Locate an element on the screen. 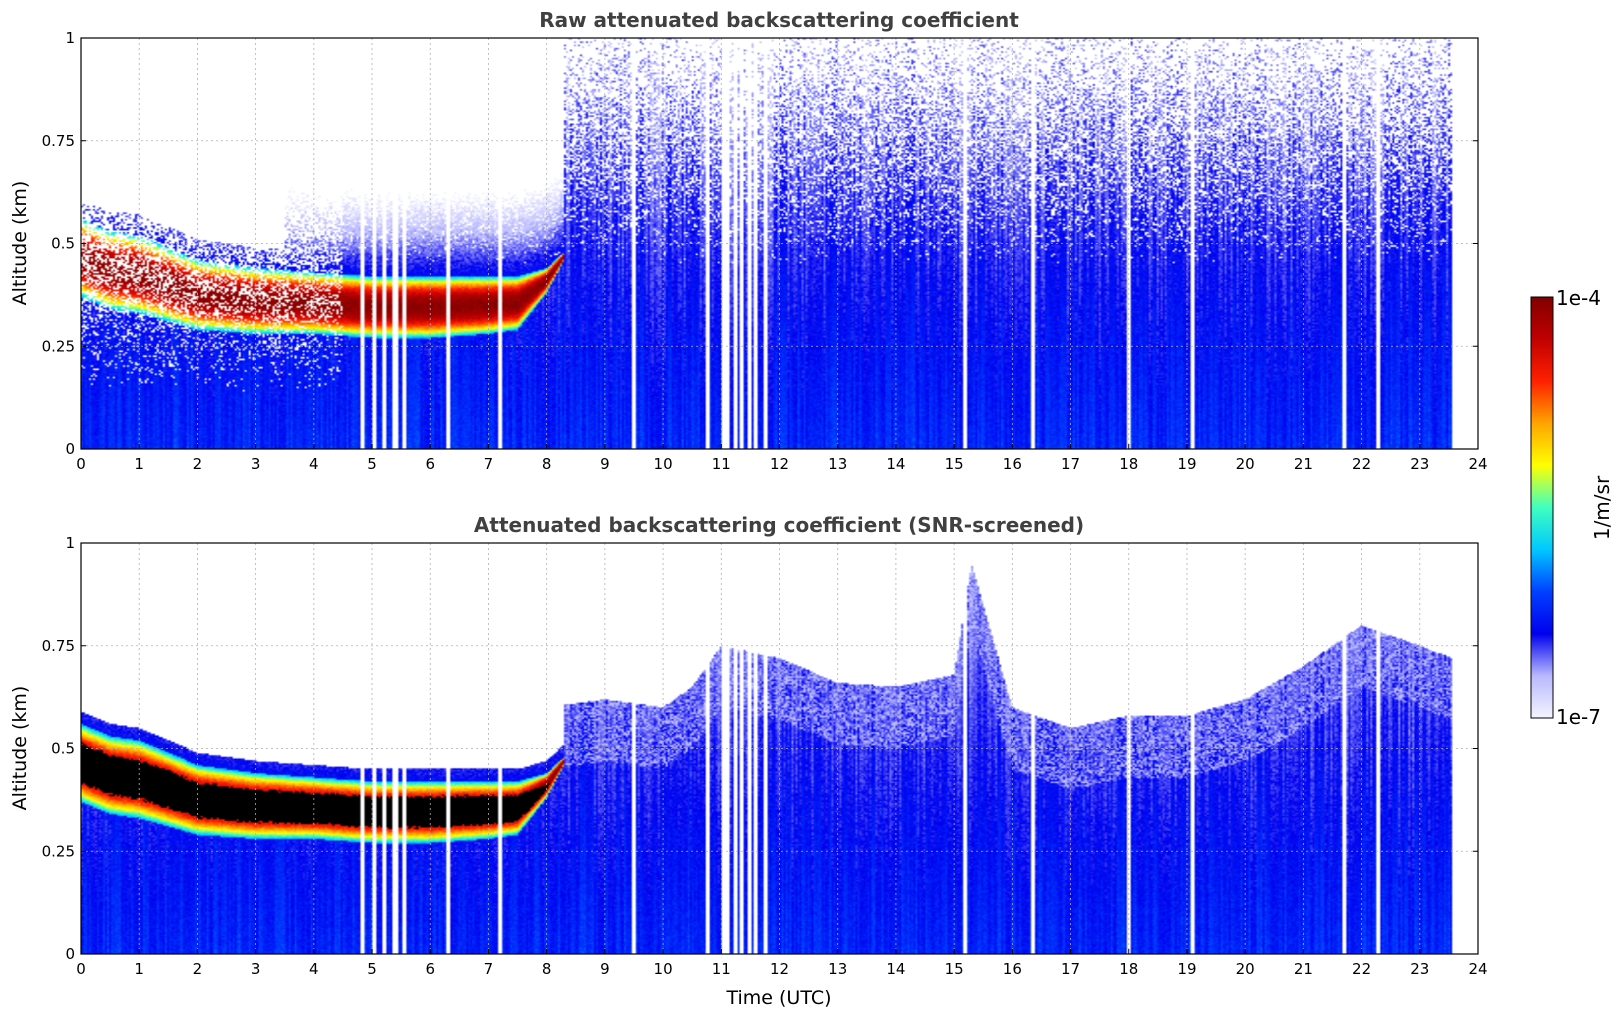 This screenshot has width=1621, height=1020. colorbar-gradient is located at coordinates (1542, 507).